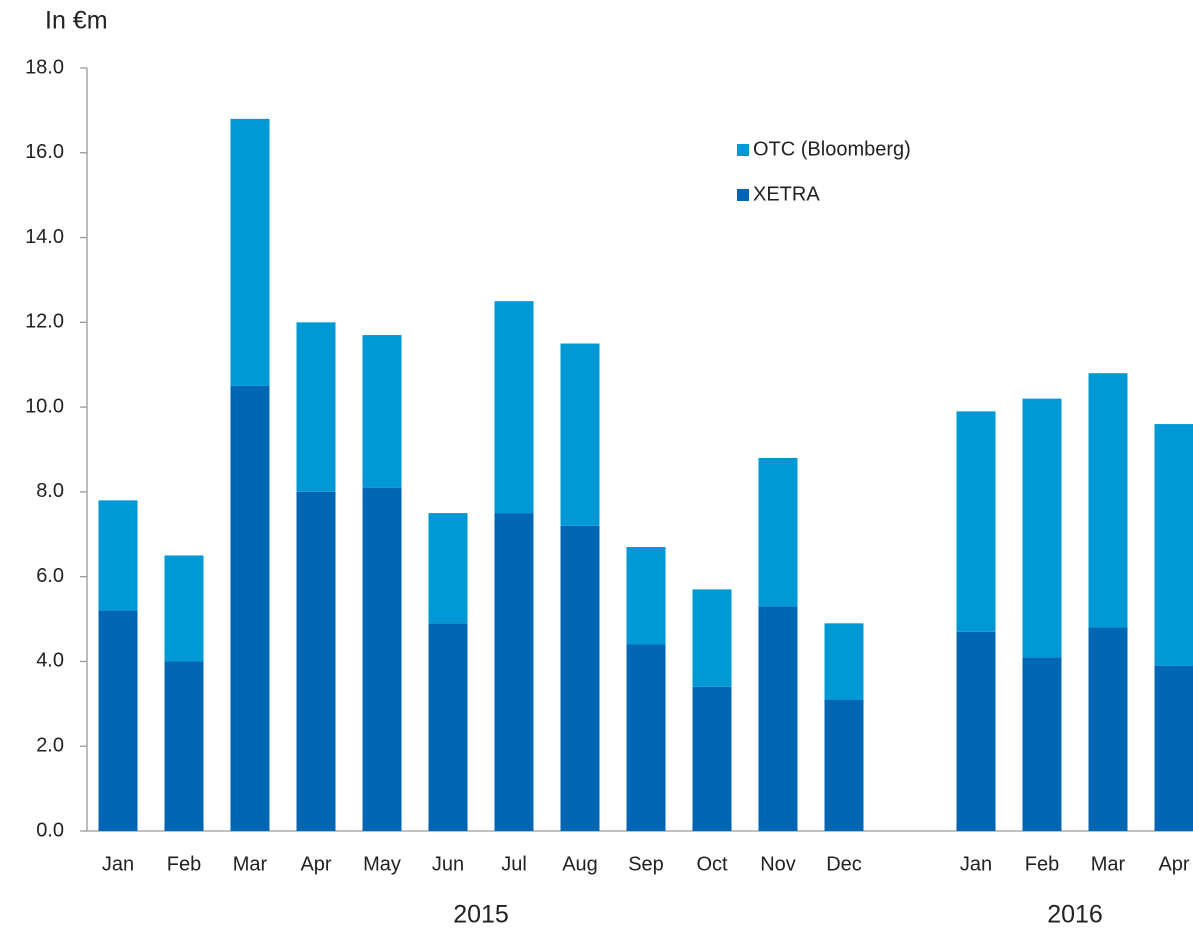 The width and height of the screenshot is (1193, 933). Describe the element at coordinates (448, 864) in the screenshot. I see `x-tick-label: Jun` at that location.